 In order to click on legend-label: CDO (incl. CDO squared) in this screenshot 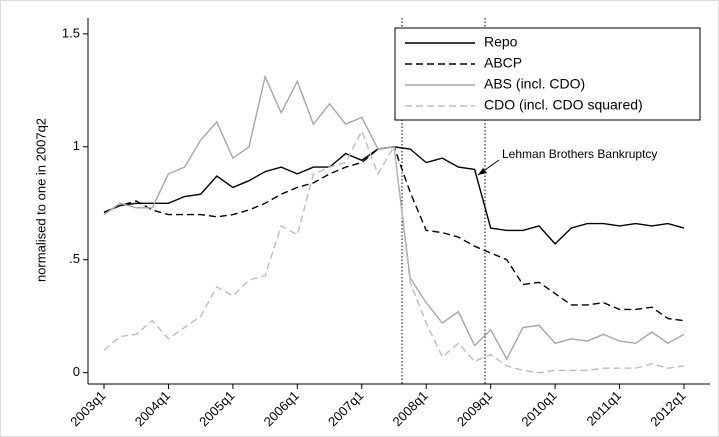, I will do `click(563, 105)`.